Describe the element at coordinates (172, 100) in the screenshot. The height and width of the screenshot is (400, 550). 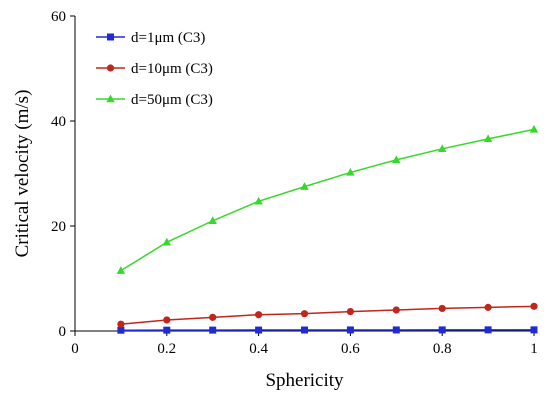
I see `legend-label: d=50μm (C3)` at that location.